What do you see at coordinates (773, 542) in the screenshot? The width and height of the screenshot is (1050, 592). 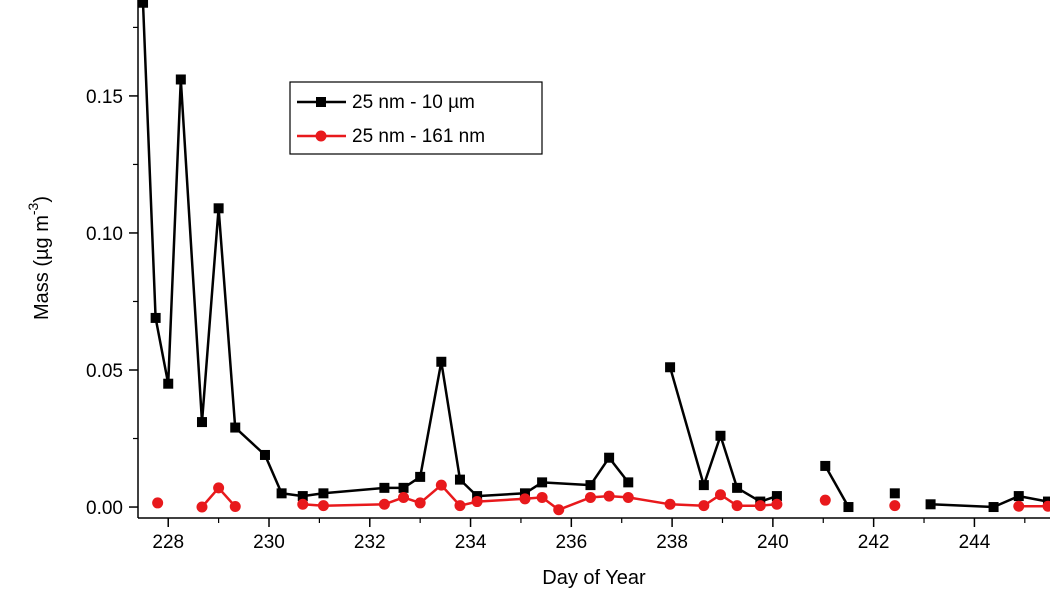 I see `x-tick-label: 240` at bounding box center [773, 542].